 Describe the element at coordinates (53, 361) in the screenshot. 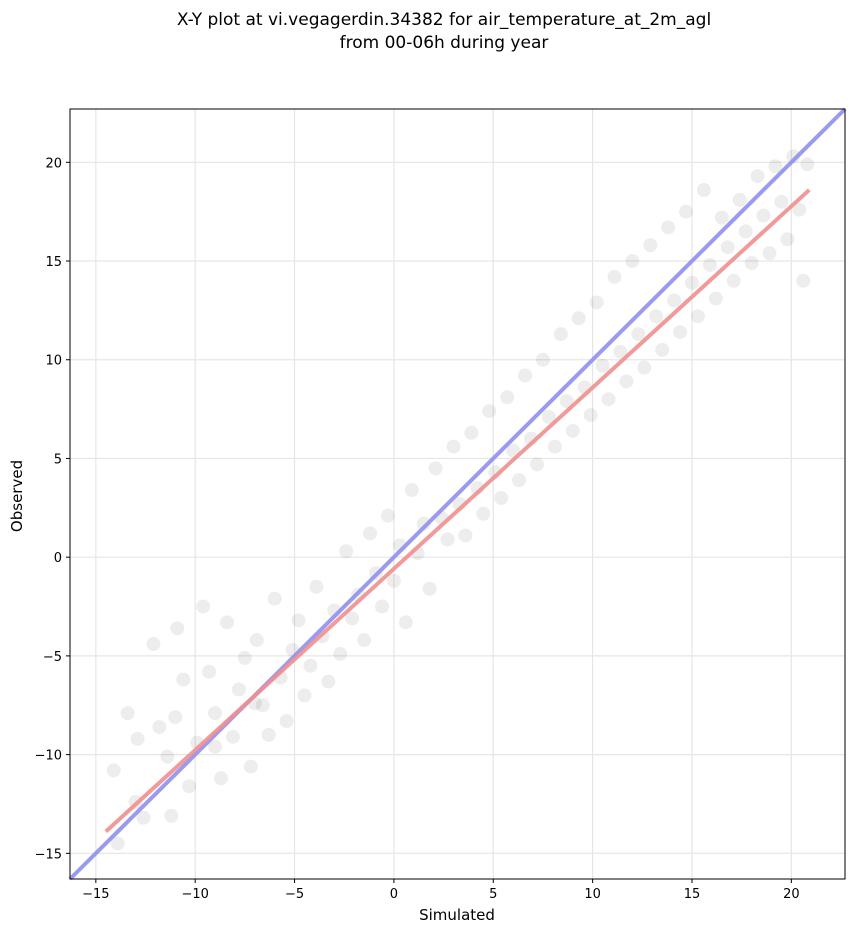

I see `y-tick-label: 10` at that location.